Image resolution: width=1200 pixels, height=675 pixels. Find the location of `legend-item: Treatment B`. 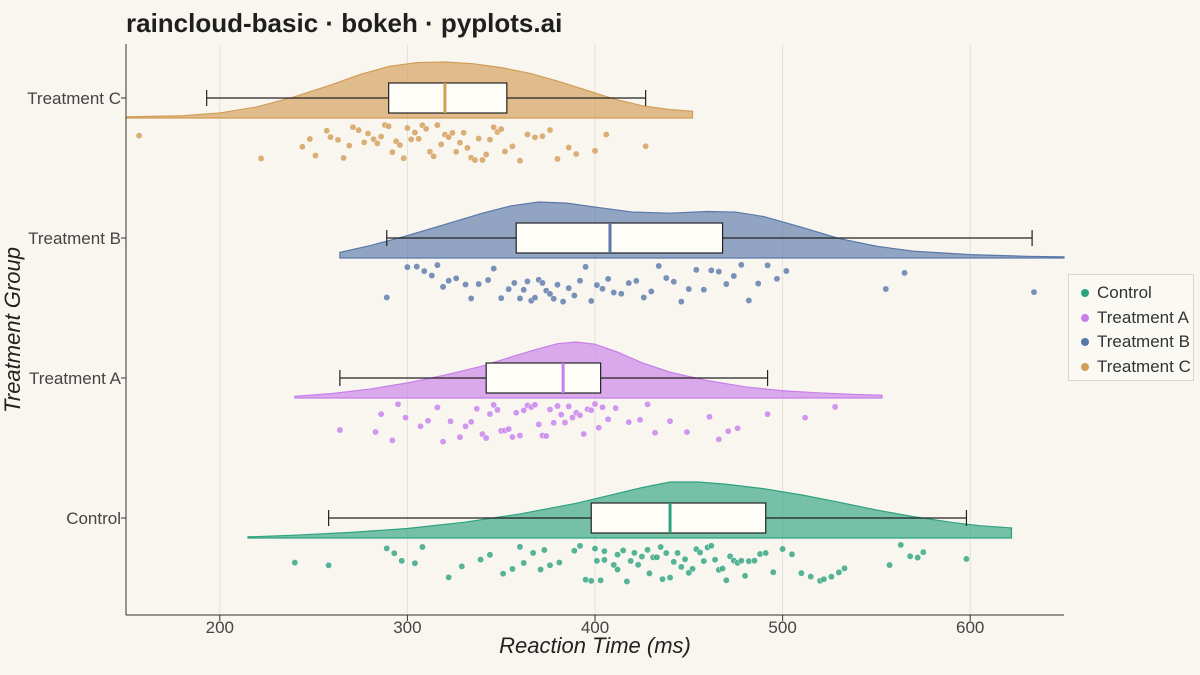

legend-item: Treatment B is located at coordinates (1137, 342).